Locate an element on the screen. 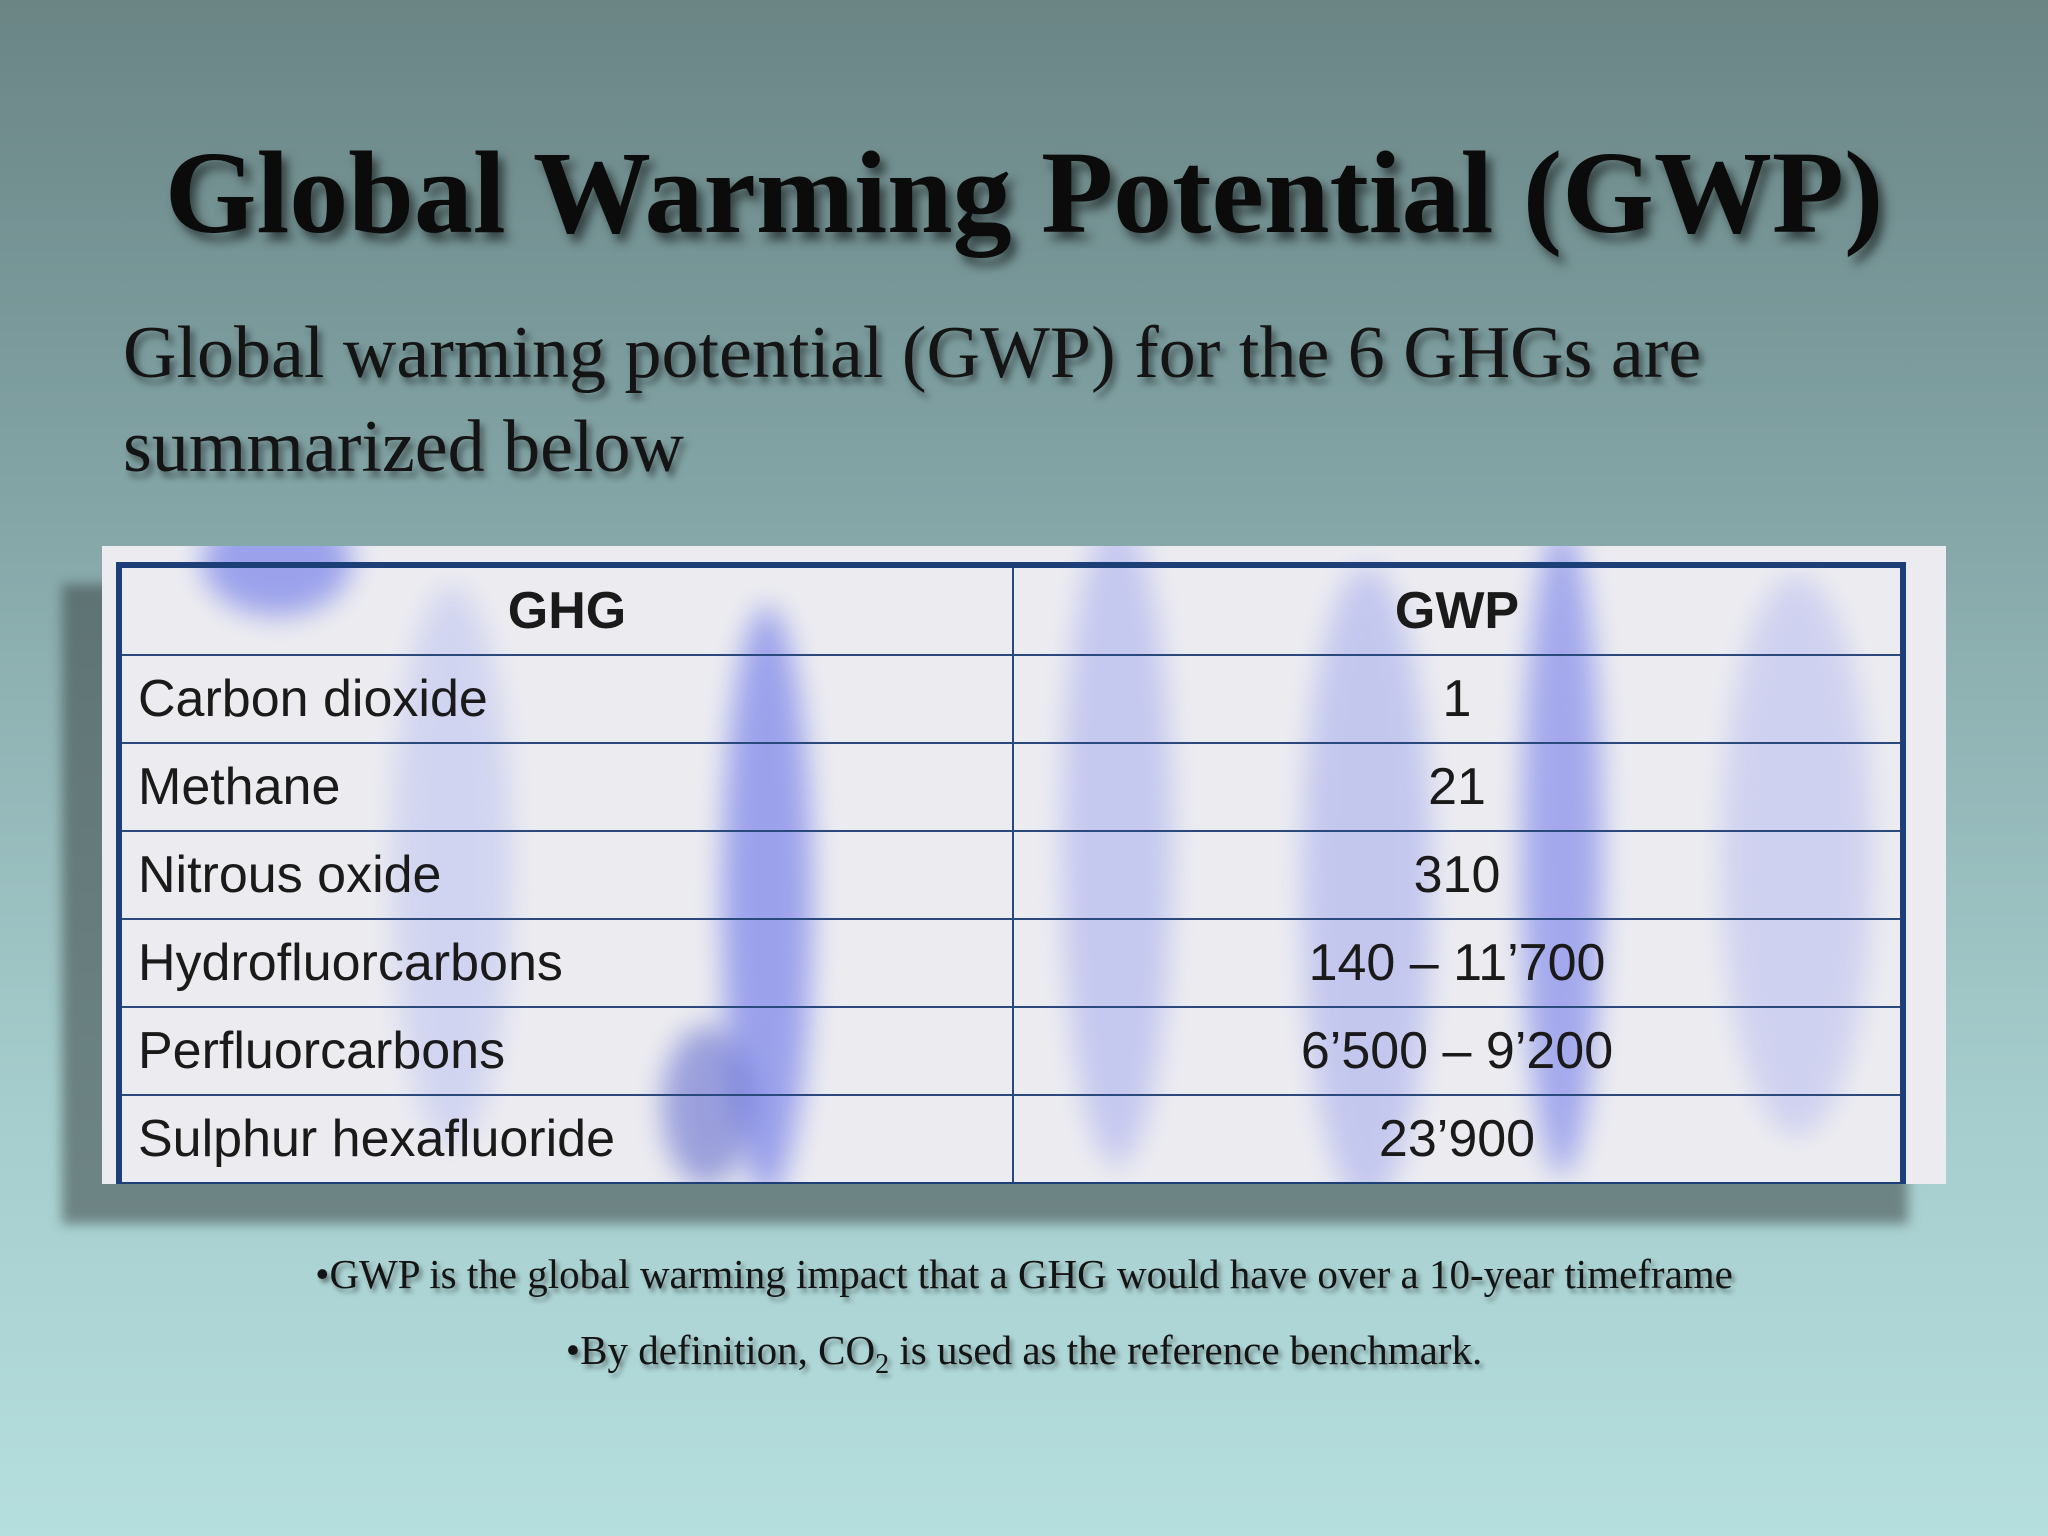 The height and width of the screenshot is (1536, 2048). ghg-cell: Methane is located at coordinates (566, 787).